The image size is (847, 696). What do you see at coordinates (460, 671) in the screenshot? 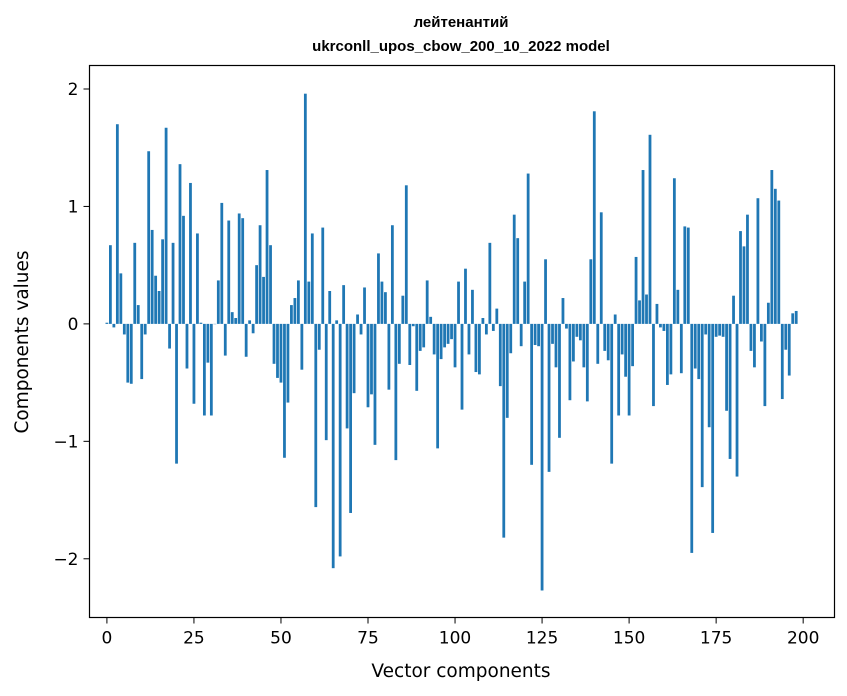
I see `x-axis-label: Vector components` at bounding box center [460, 671].